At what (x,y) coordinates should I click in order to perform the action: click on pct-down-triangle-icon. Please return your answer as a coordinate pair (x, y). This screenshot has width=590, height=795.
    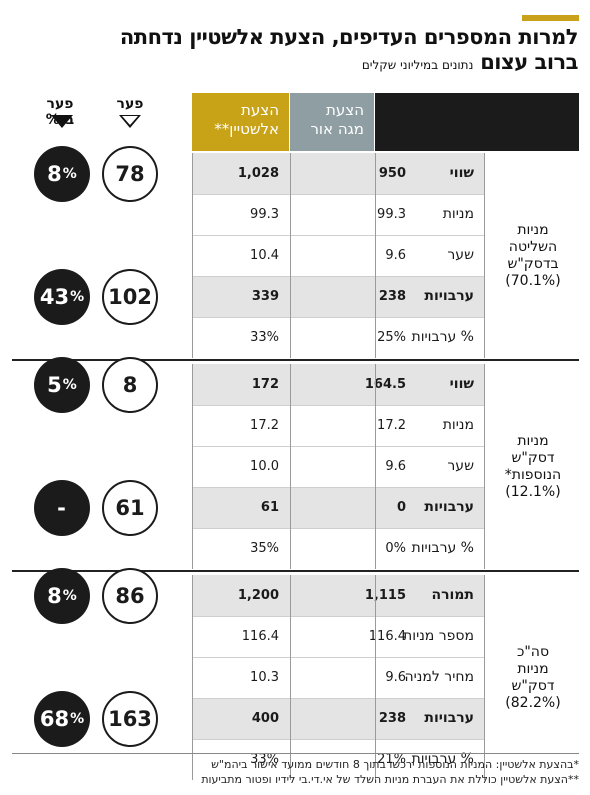
    Looking at the image, I should click on (62, 121).